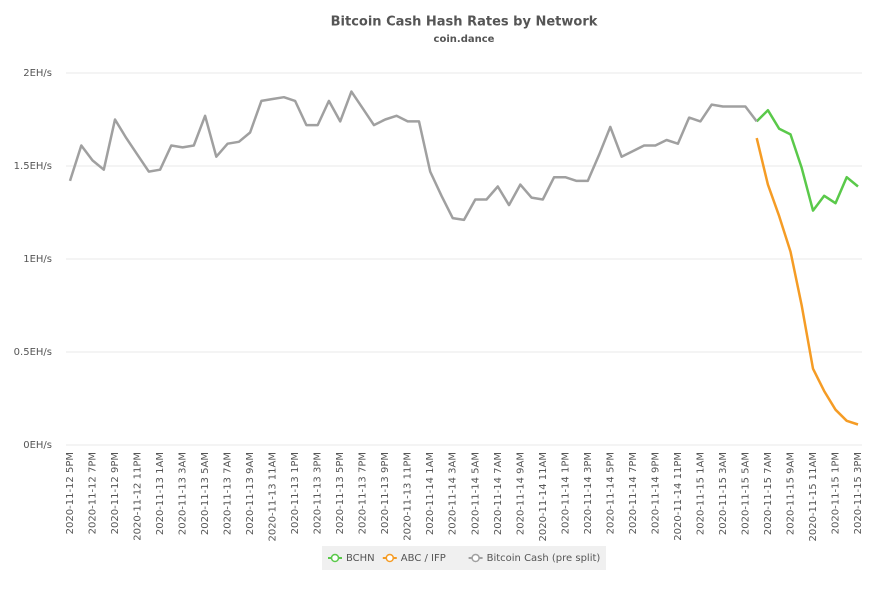  Describe the element at coordinates (835, 493) in the screenshot. I see `x-tick-label: 2020-11-15 1PM` at that location.